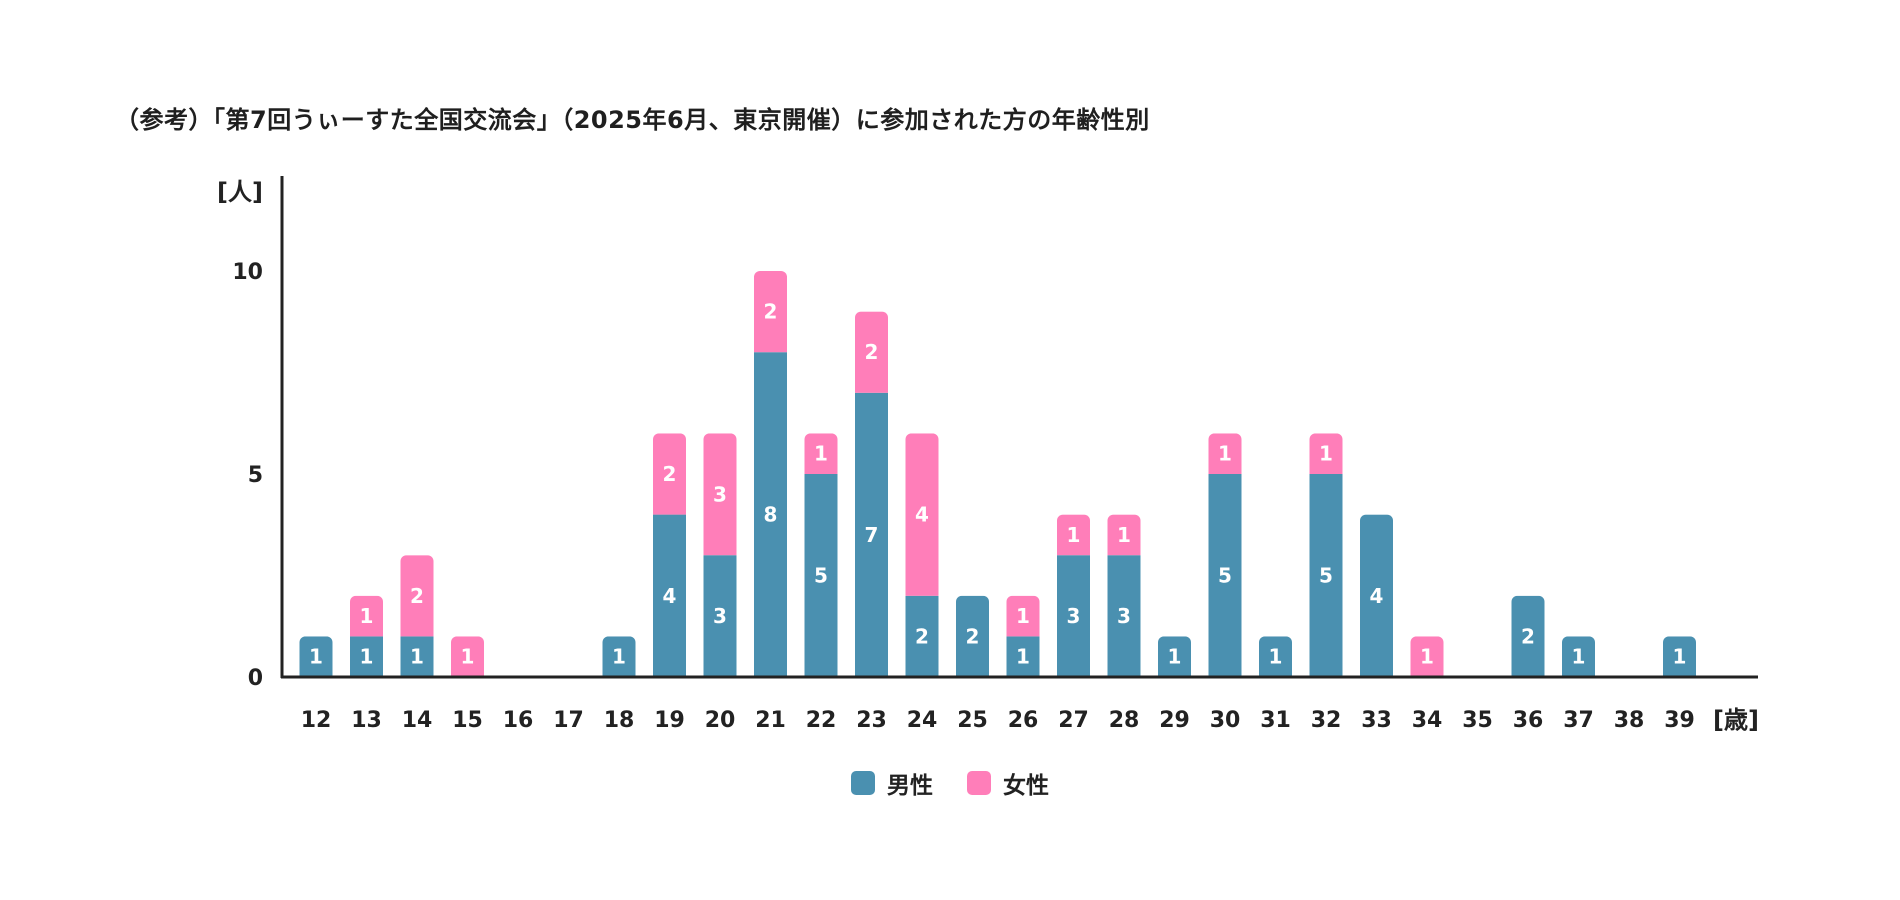  What do you see at coordinates (972, 720) in the screenshot?
I see `x-tick-label: 25` at bounding box center [972, 720].